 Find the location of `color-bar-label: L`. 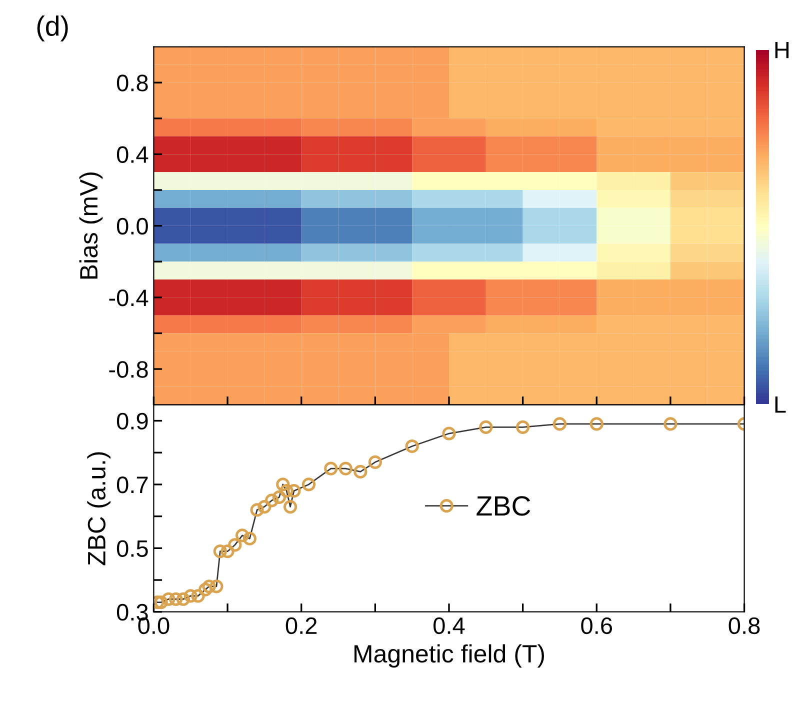

color-bar-label: L is located at coordinates (780, 404).